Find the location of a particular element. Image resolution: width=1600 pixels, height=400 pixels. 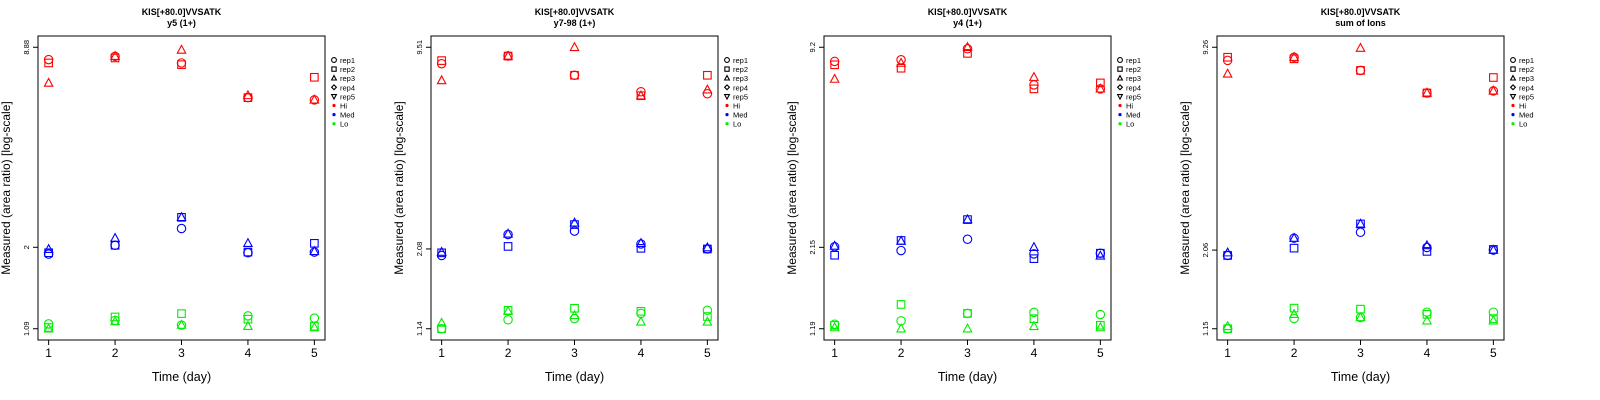

legend-label-med: Med is located at coordinates (1526, 115).